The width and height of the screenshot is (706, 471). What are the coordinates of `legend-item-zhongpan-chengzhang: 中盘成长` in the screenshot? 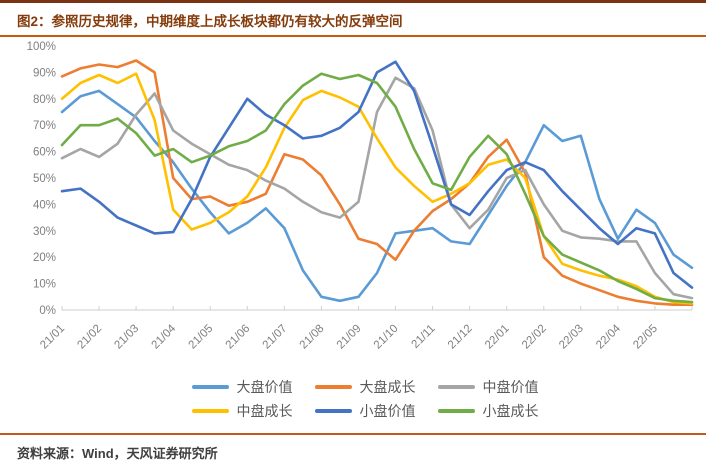 It's located at (242, 411).